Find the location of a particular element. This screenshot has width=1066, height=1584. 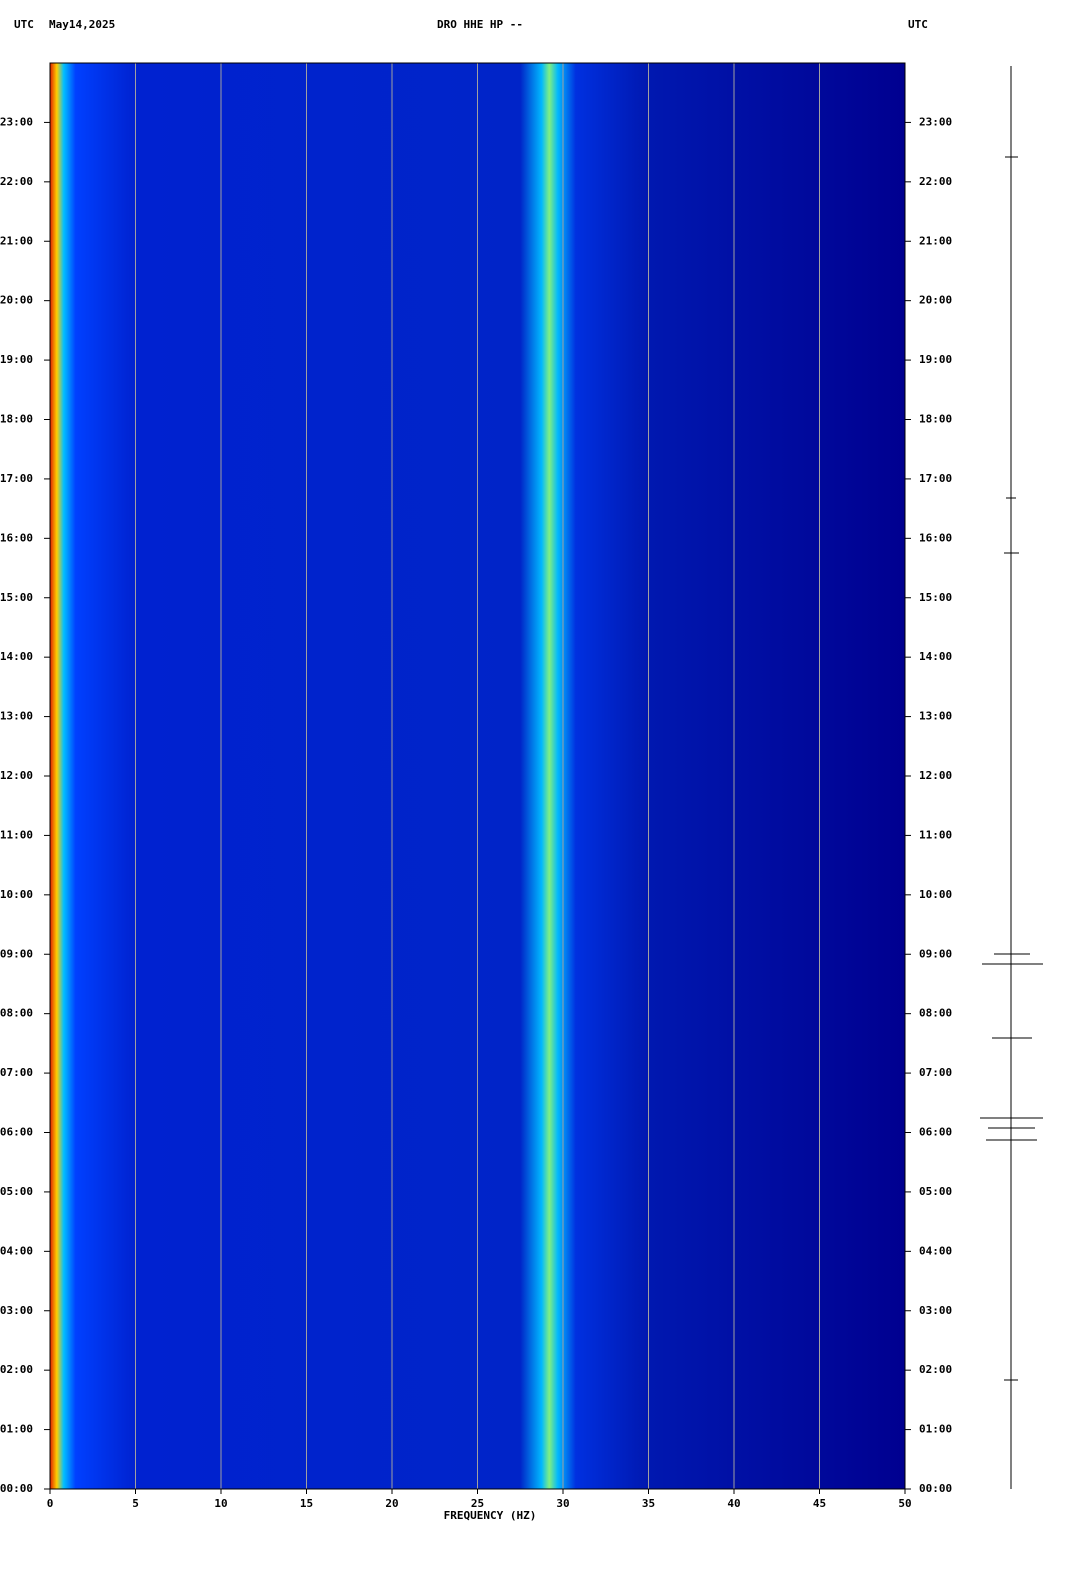

x-tick-label: 5 is located at coordinates (135, 1503).